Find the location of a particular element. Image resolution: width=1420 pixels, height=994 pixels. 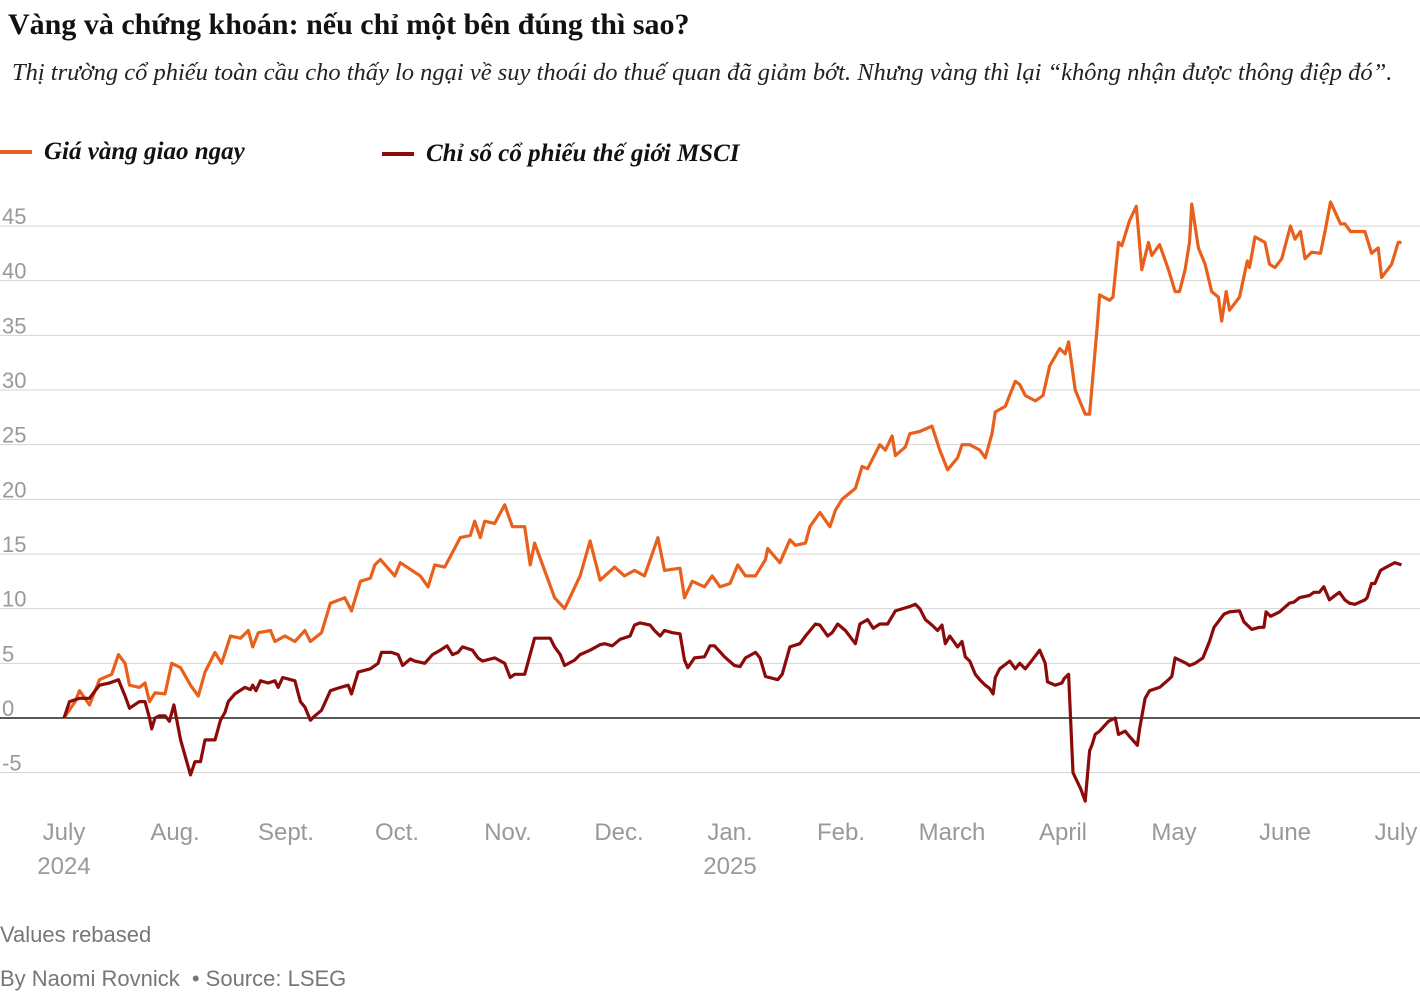

legend-label-gold: Giá vàng giao ngay is located at coordinates (144, 151).